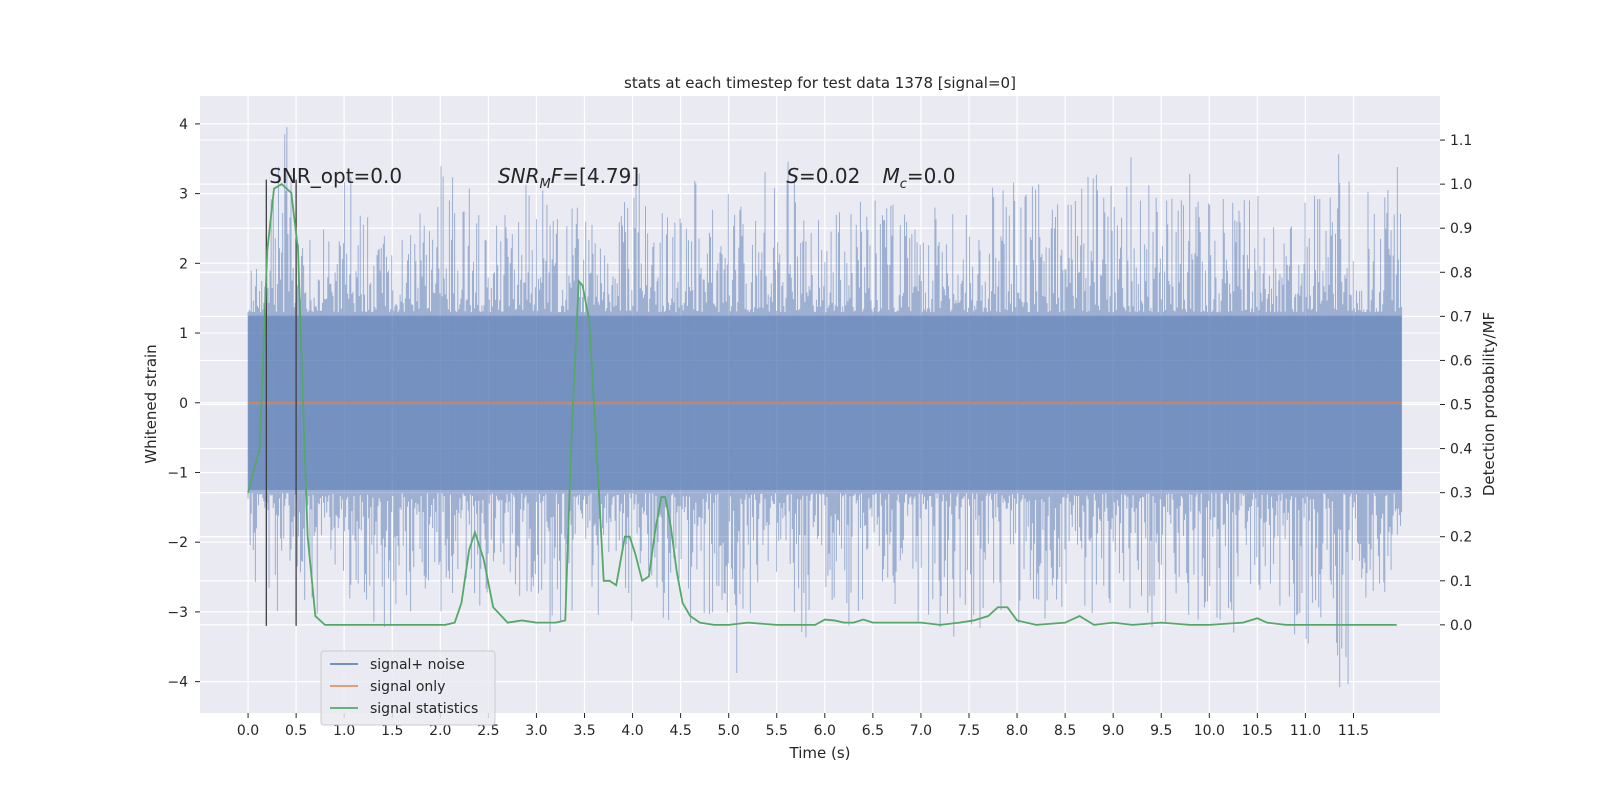 This screenshot has width=1600, height=800. Describe the element at coordinates (1209, 731) in the screenshot. I see `x-tick-label: 10.0` at that location.